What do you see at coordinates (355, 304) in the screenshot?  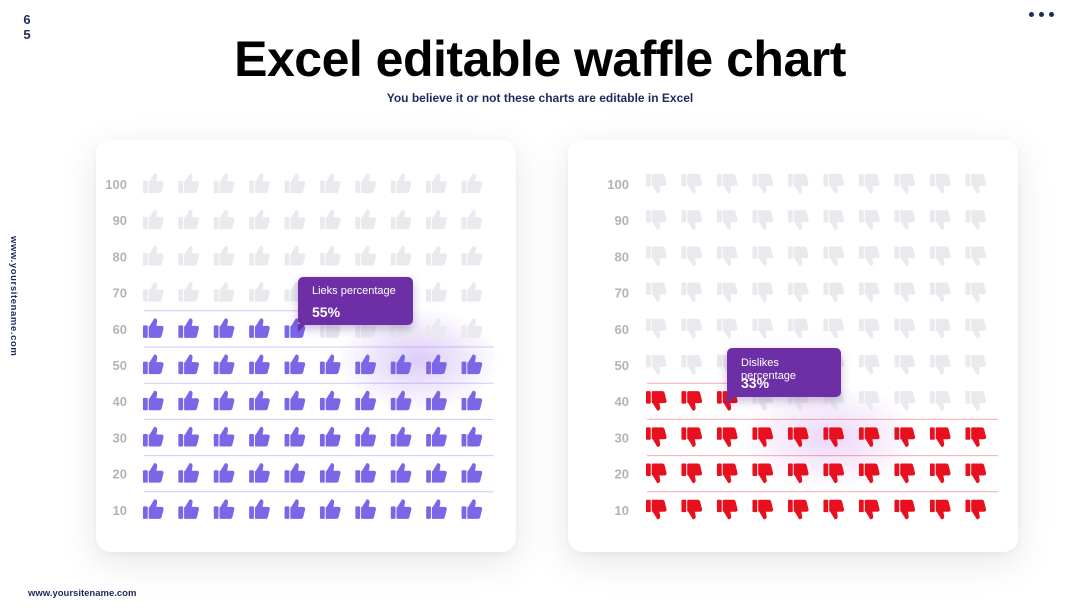 I see `likes-tooltip: Lieks percentage 55%` at bounding box center [355, 304].